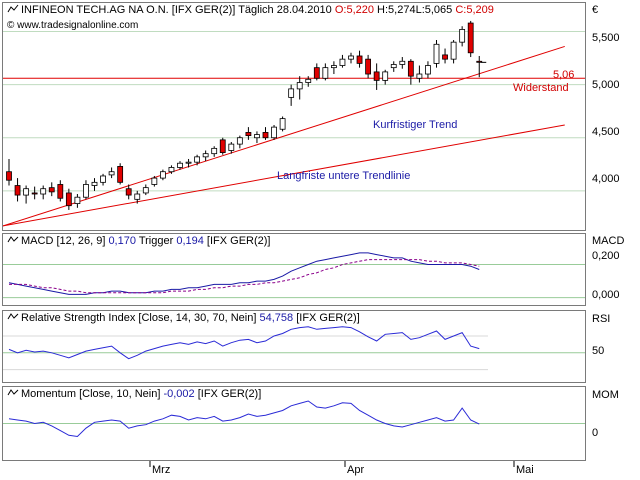 This screenshot has width=640, height=480. I want to click on open-value: O:5,220, so click(354, 10).